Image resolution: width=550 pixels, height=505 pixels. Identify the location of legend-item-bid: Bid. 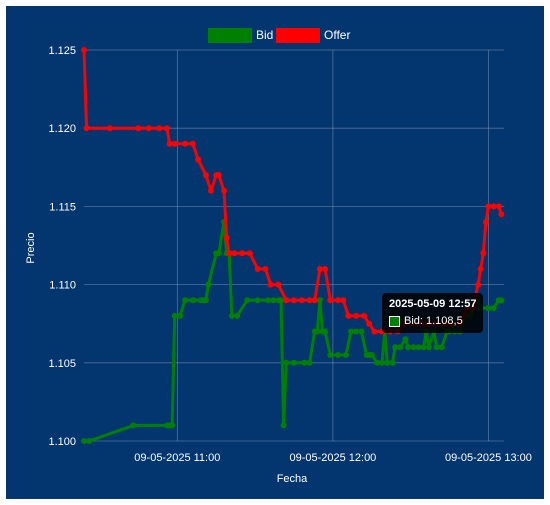
(240, 35).